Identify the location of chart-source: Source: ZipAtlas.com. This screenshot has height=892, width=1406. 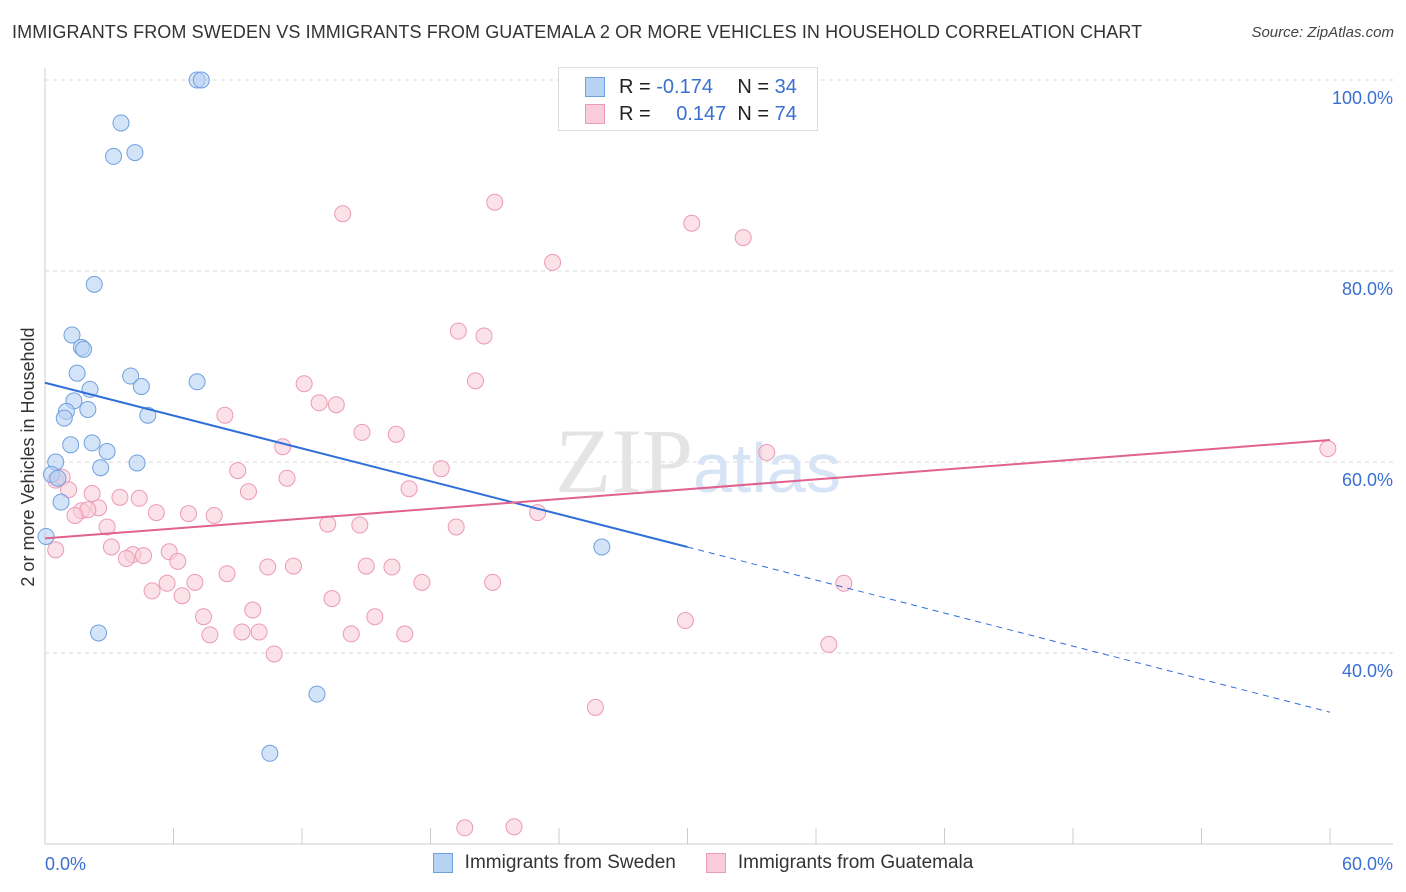
(1322, 32).